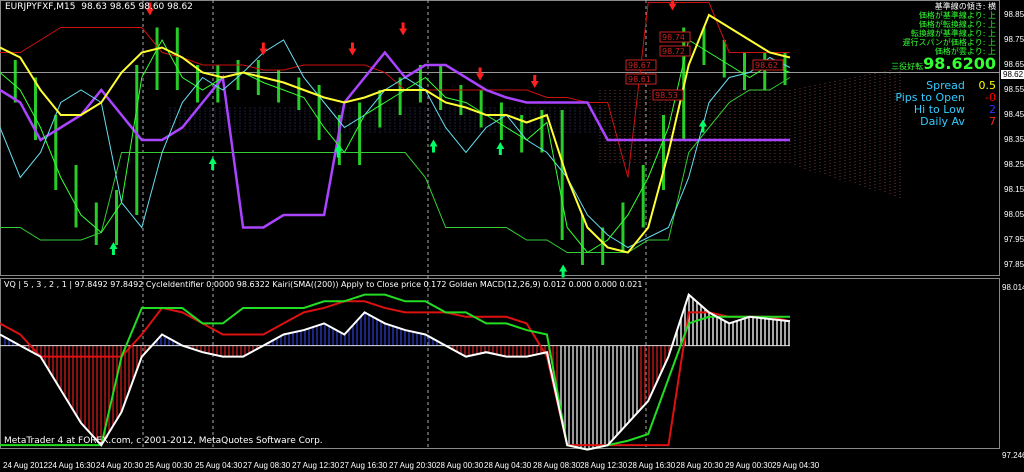 The image size is (1024, 472). Describe the element at coordinates (1012, 74) in the screenshot. I see `current-price-label: 98.62` at that location.